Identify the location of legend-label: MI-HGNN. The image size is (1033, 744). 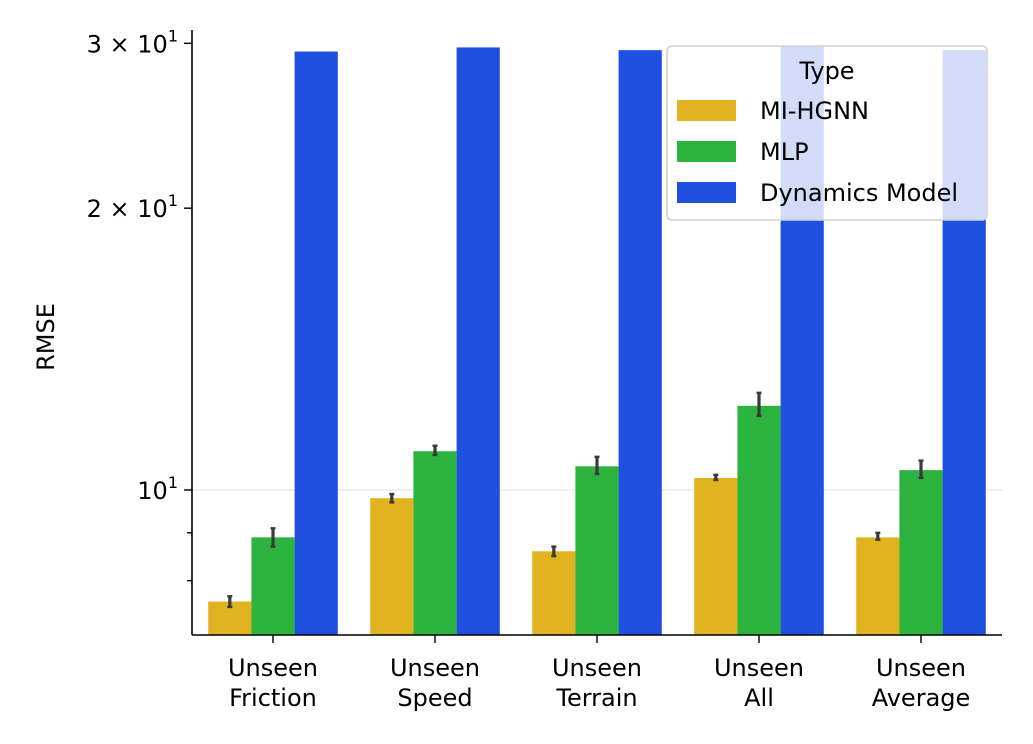
(814, 111).